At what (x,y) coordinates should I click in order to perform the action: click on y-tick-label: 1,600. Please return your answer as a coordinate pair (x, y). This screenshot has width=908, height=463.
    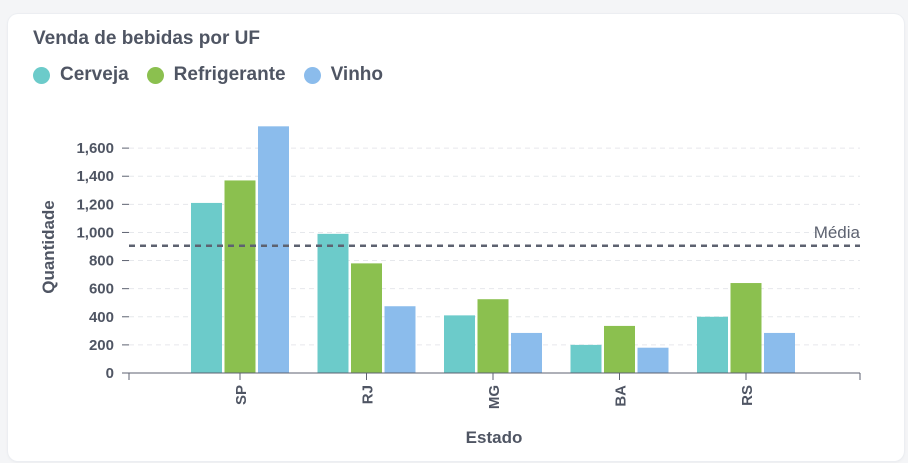
    Looking at the image, I should click on (95, 148).